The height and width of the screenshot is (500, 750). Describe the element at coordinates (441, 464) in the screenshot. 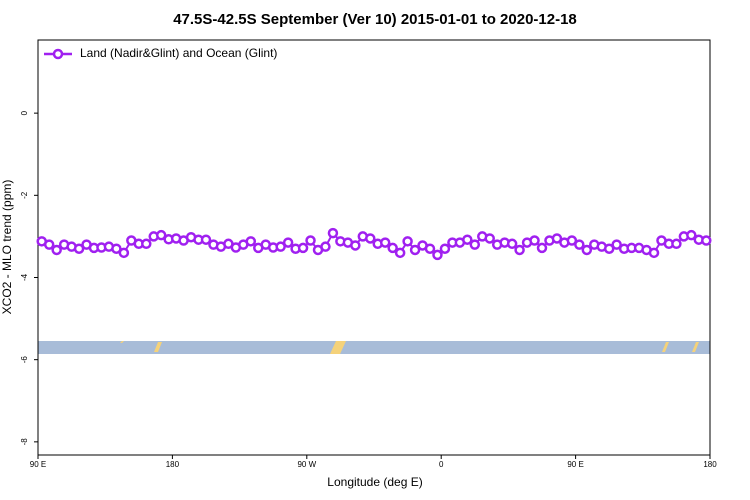

I see `x-tick-label: 0` at that location.